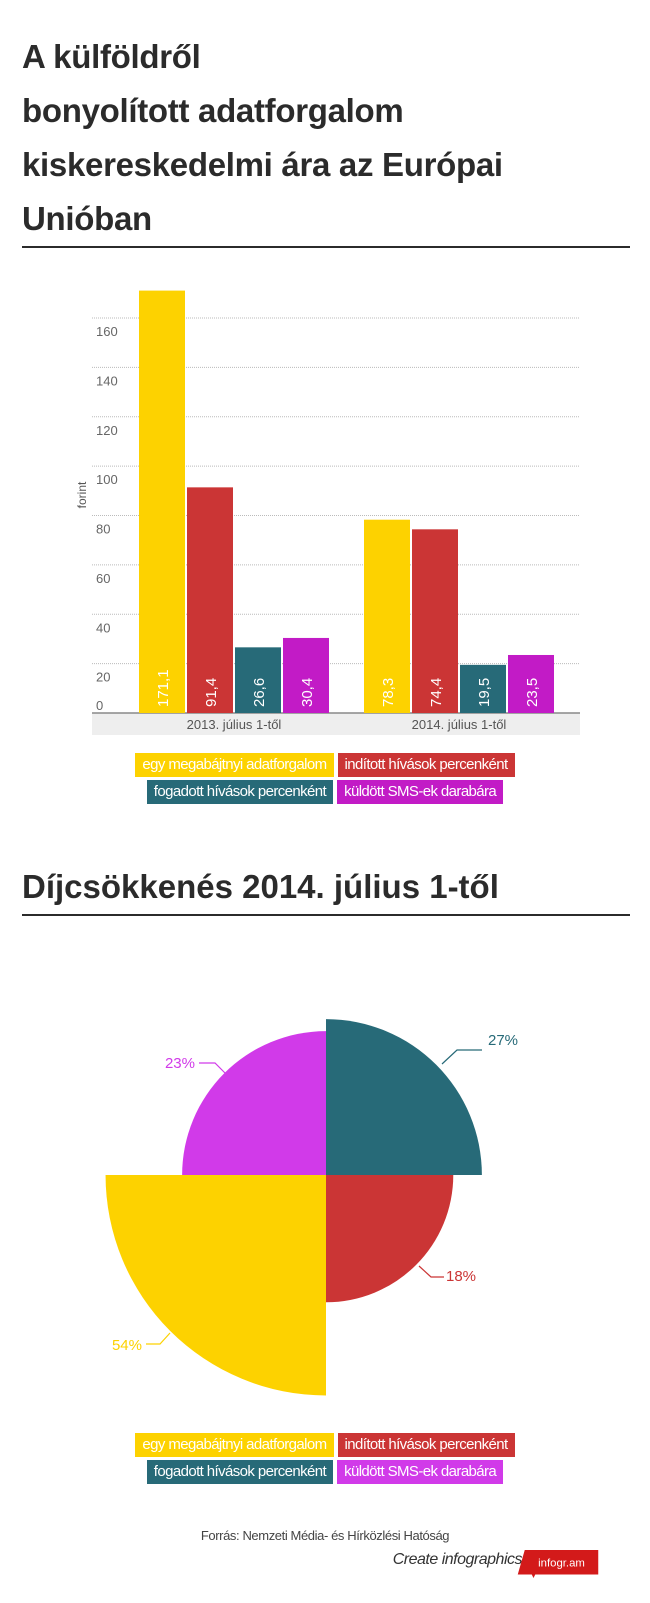 This screenshot has height=1603, width=650. I want to click on y-tick-label: 20, so click(103, 677).